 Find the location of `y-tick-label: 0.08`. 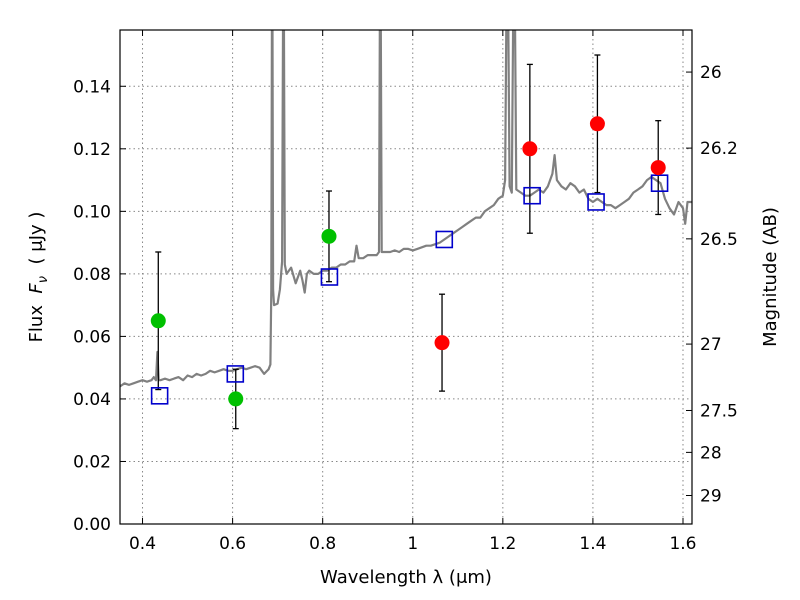

y-tick-label: 0.08 is located at coordinates (92, 275).